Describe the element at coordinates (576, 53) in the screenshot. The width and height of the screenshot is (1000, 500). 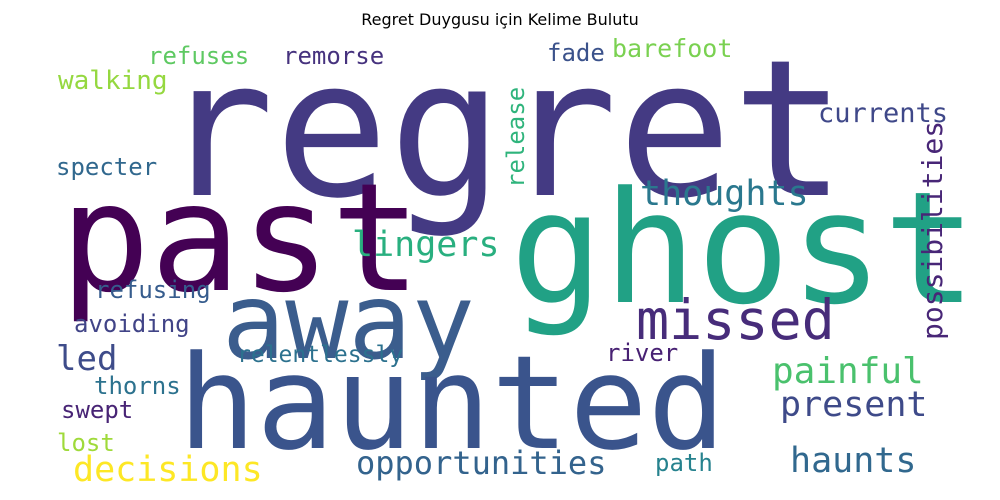
I see `word-fade: fade` at that location.